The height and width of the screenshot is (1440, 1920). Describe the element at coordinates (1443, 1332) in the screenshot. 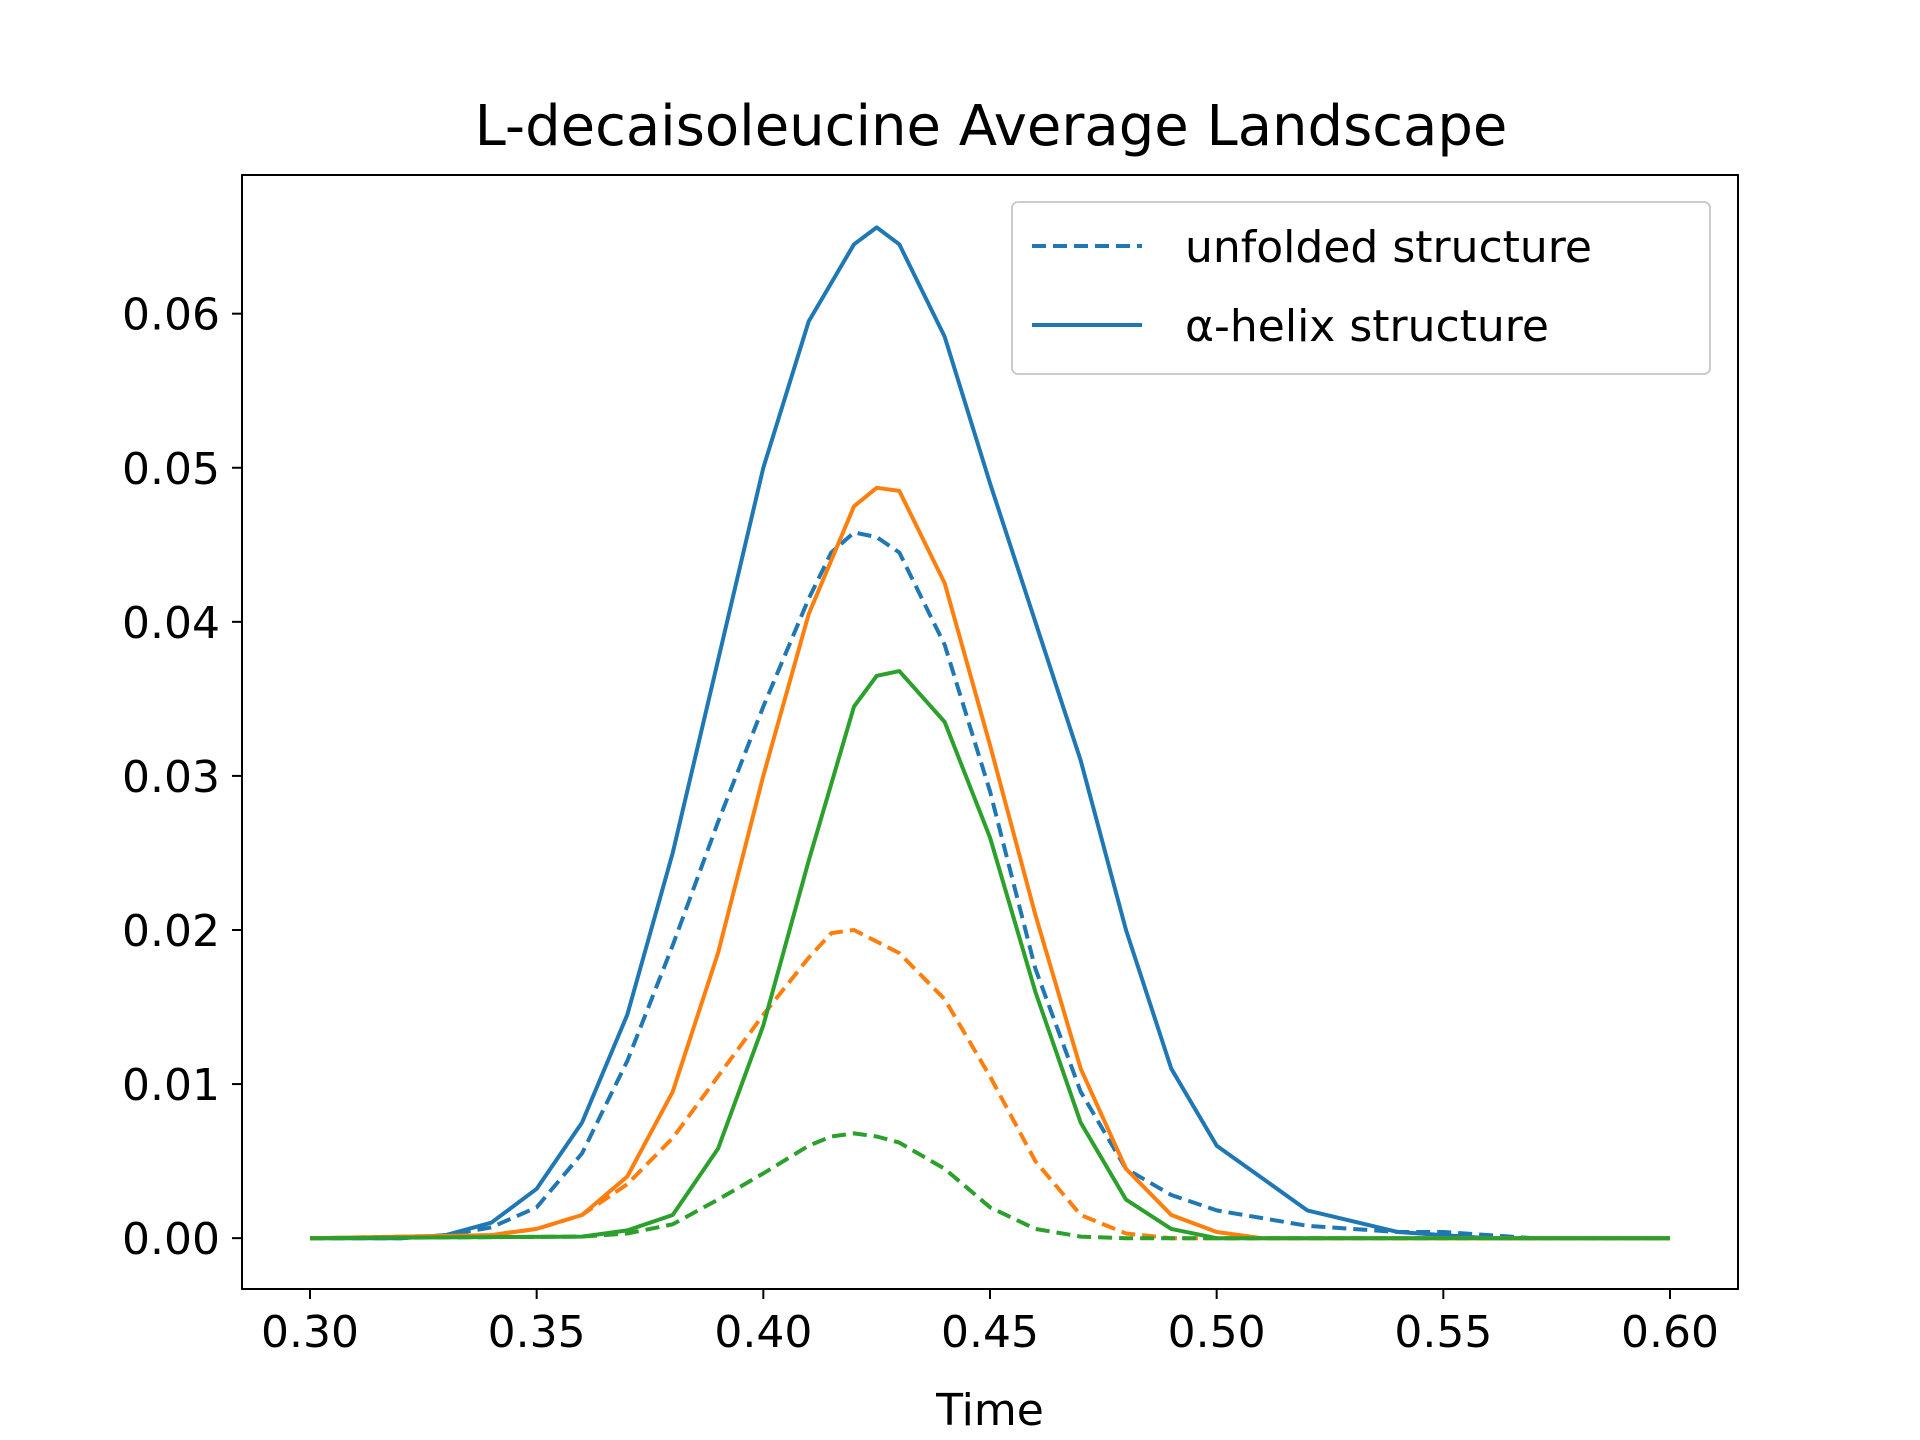

I see `x-tick-label: 0.55` at that location.